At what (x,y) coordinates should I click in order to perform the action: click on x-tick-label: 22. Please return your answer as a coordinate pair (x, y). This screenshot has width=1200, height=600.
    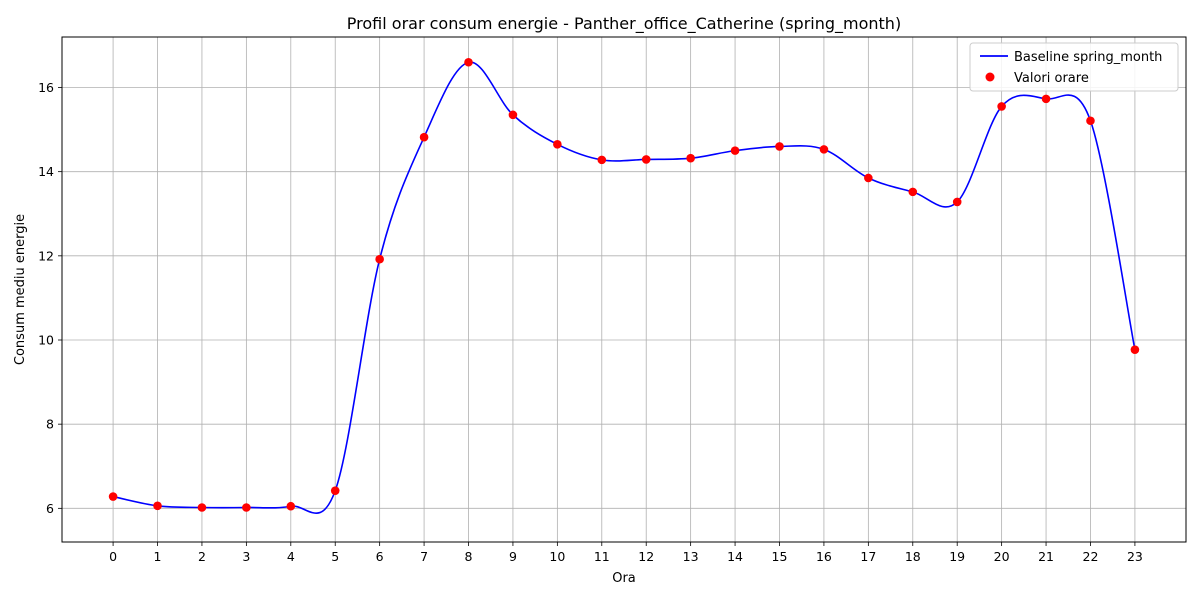
    Looking at the image, I should click on (1091, 556).